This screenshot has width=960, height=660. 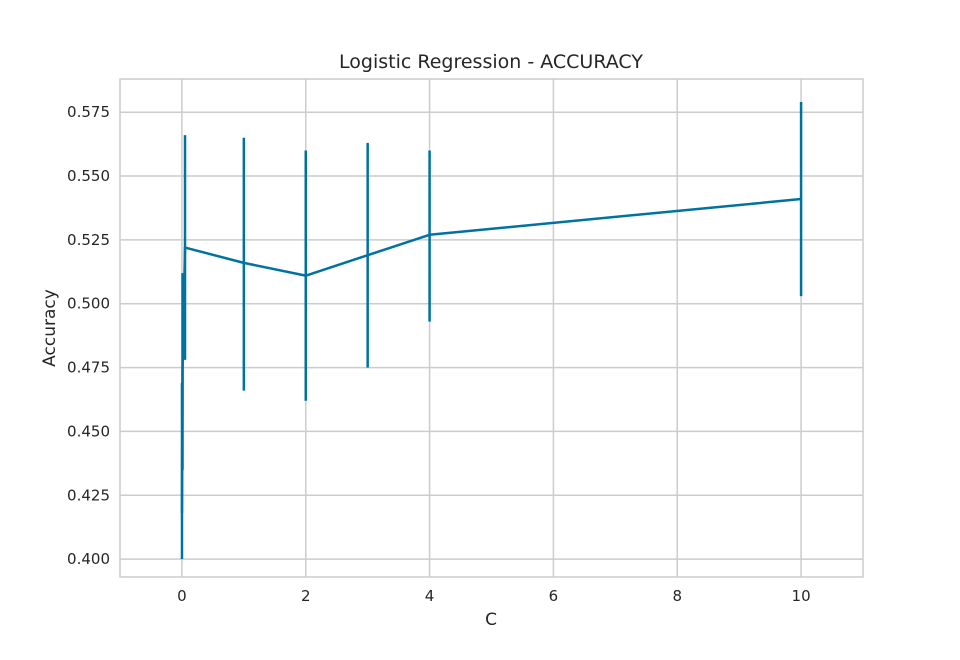 What do you see at coordinates (88, 431) in the screenshot?
I see `y-tick-label: 0.450` at bounding box center [88, 431].